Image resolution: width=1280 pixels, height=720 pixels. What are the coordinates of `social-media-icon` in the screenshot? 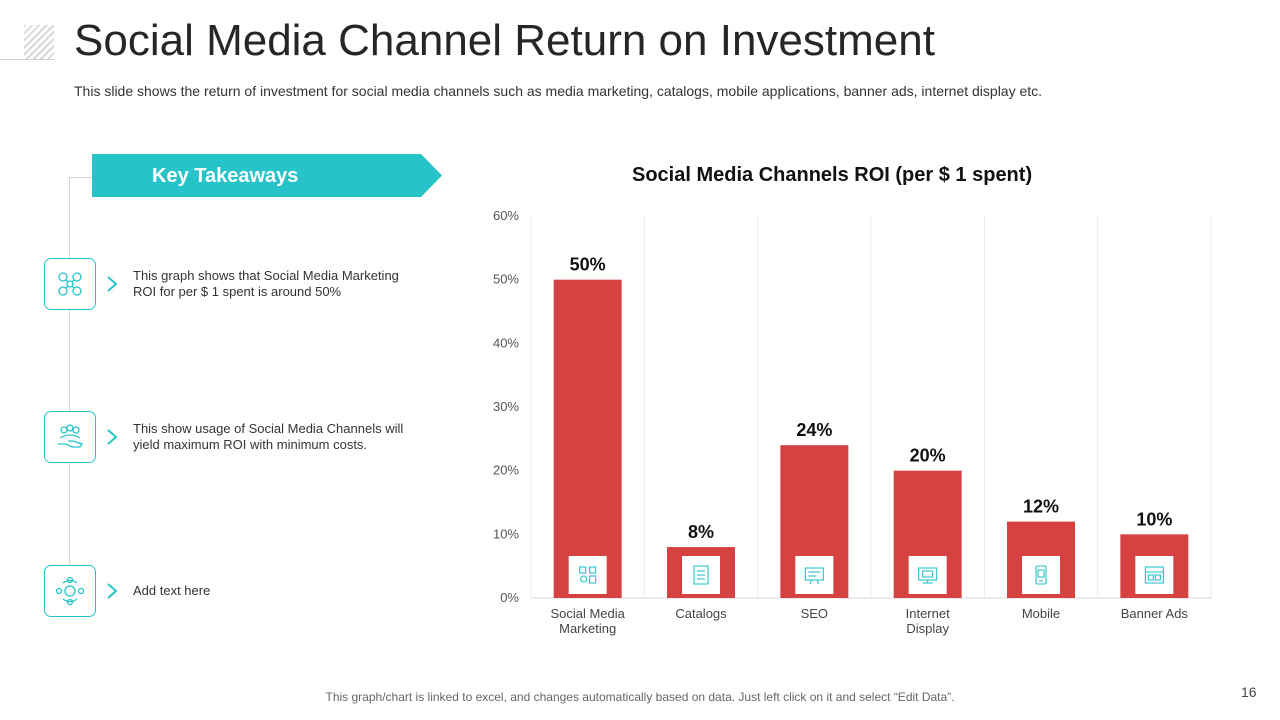 It's located at (588, 575).